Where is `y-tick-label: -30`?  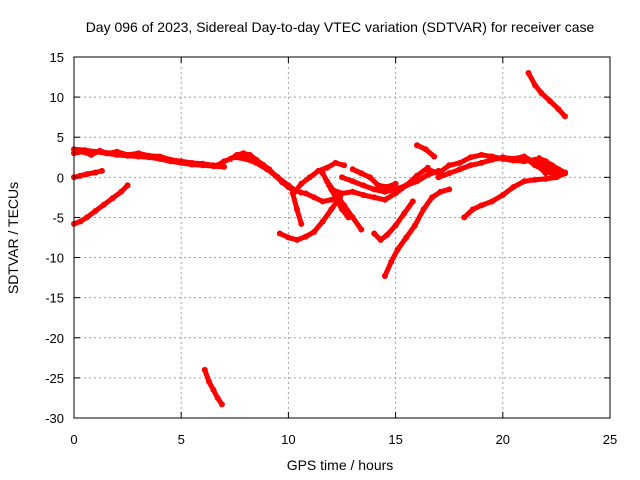
y-tick-label: -30 is located at coordinates (54, 418).